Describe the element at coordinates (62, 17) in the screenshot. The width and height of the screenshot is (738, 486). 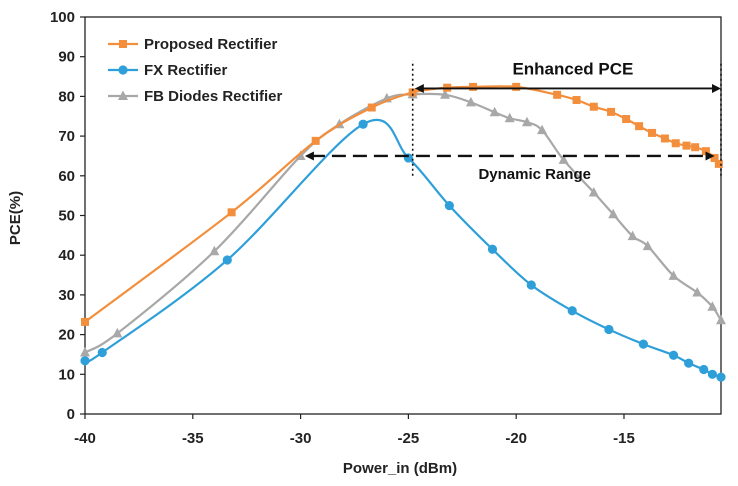
I see `y-tick-label: 100` at that location.